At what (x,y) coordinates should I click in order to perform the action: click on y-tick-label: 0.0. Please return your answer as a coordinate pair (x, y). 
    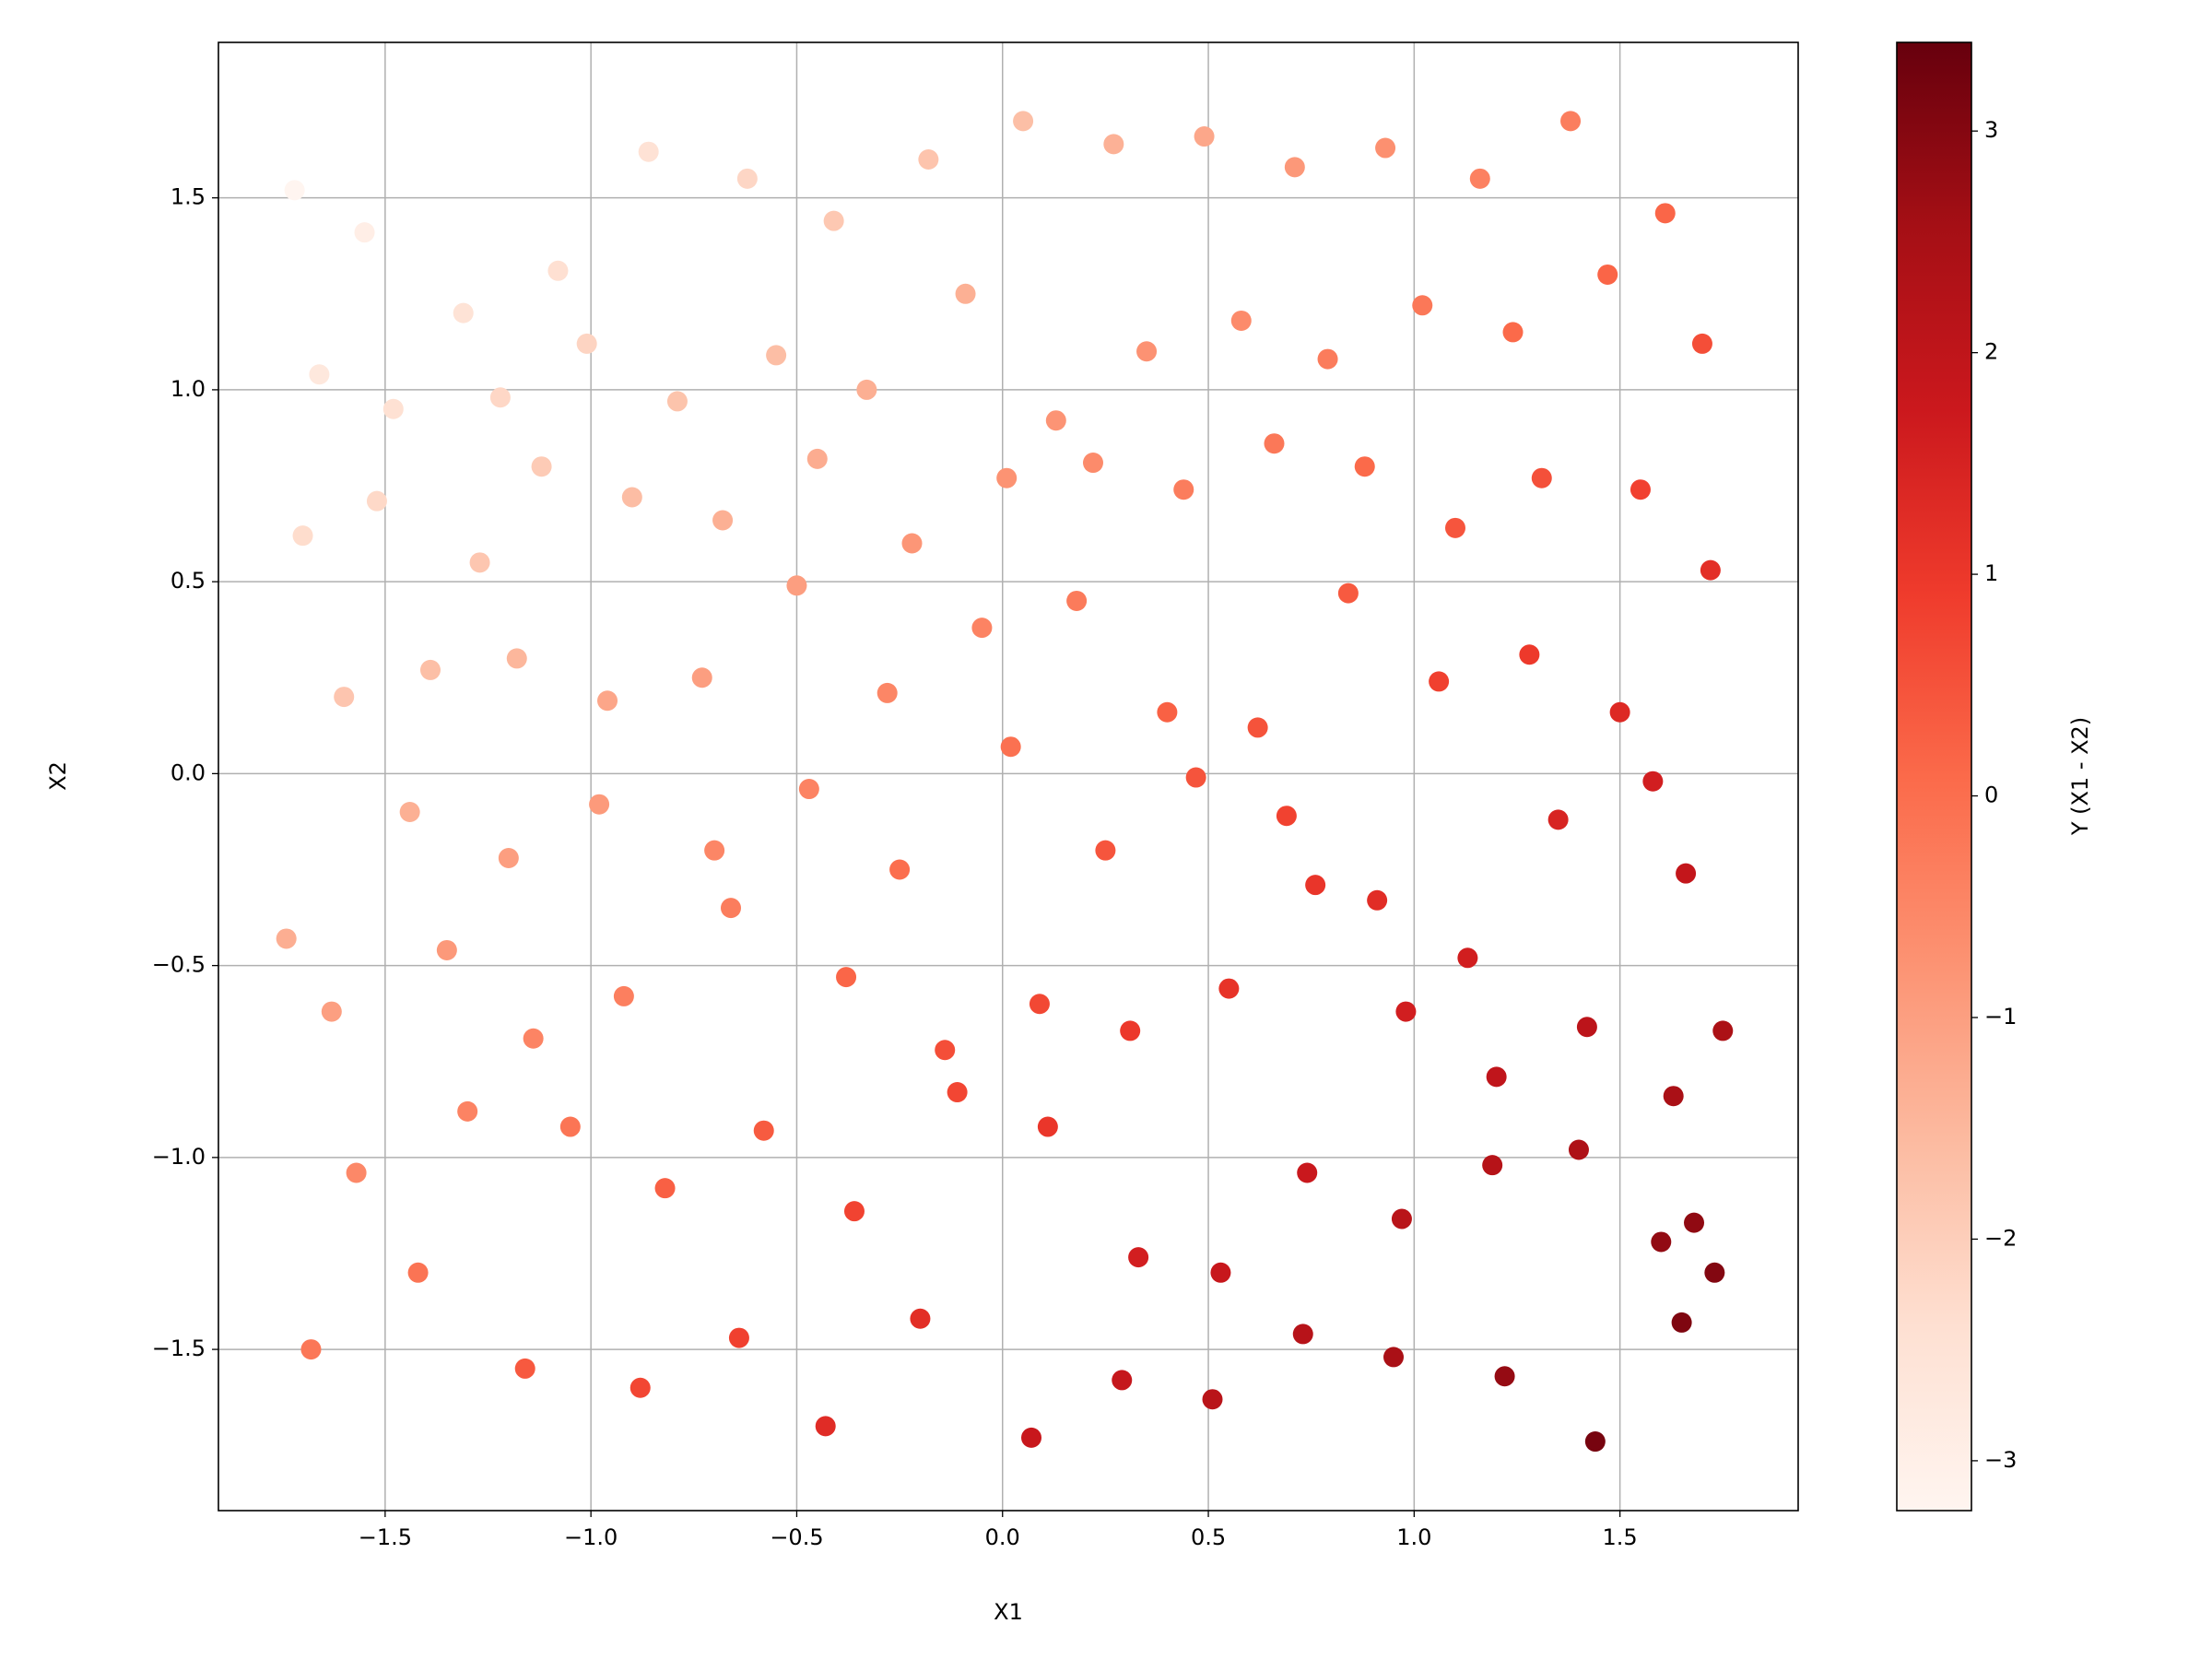
    Looking at the image, I should click on (188, 772).